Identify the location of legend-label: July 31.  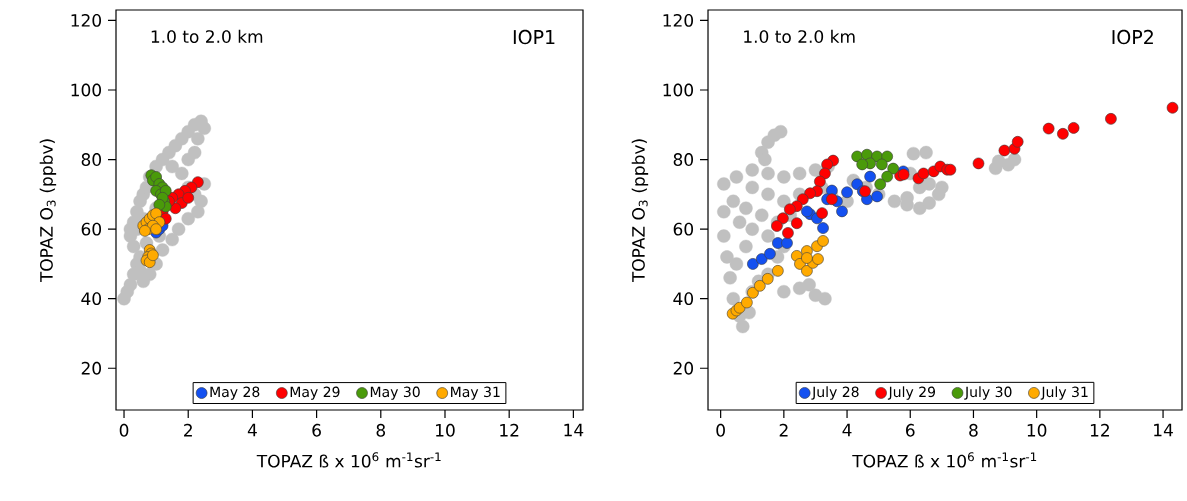
(1064, 393).